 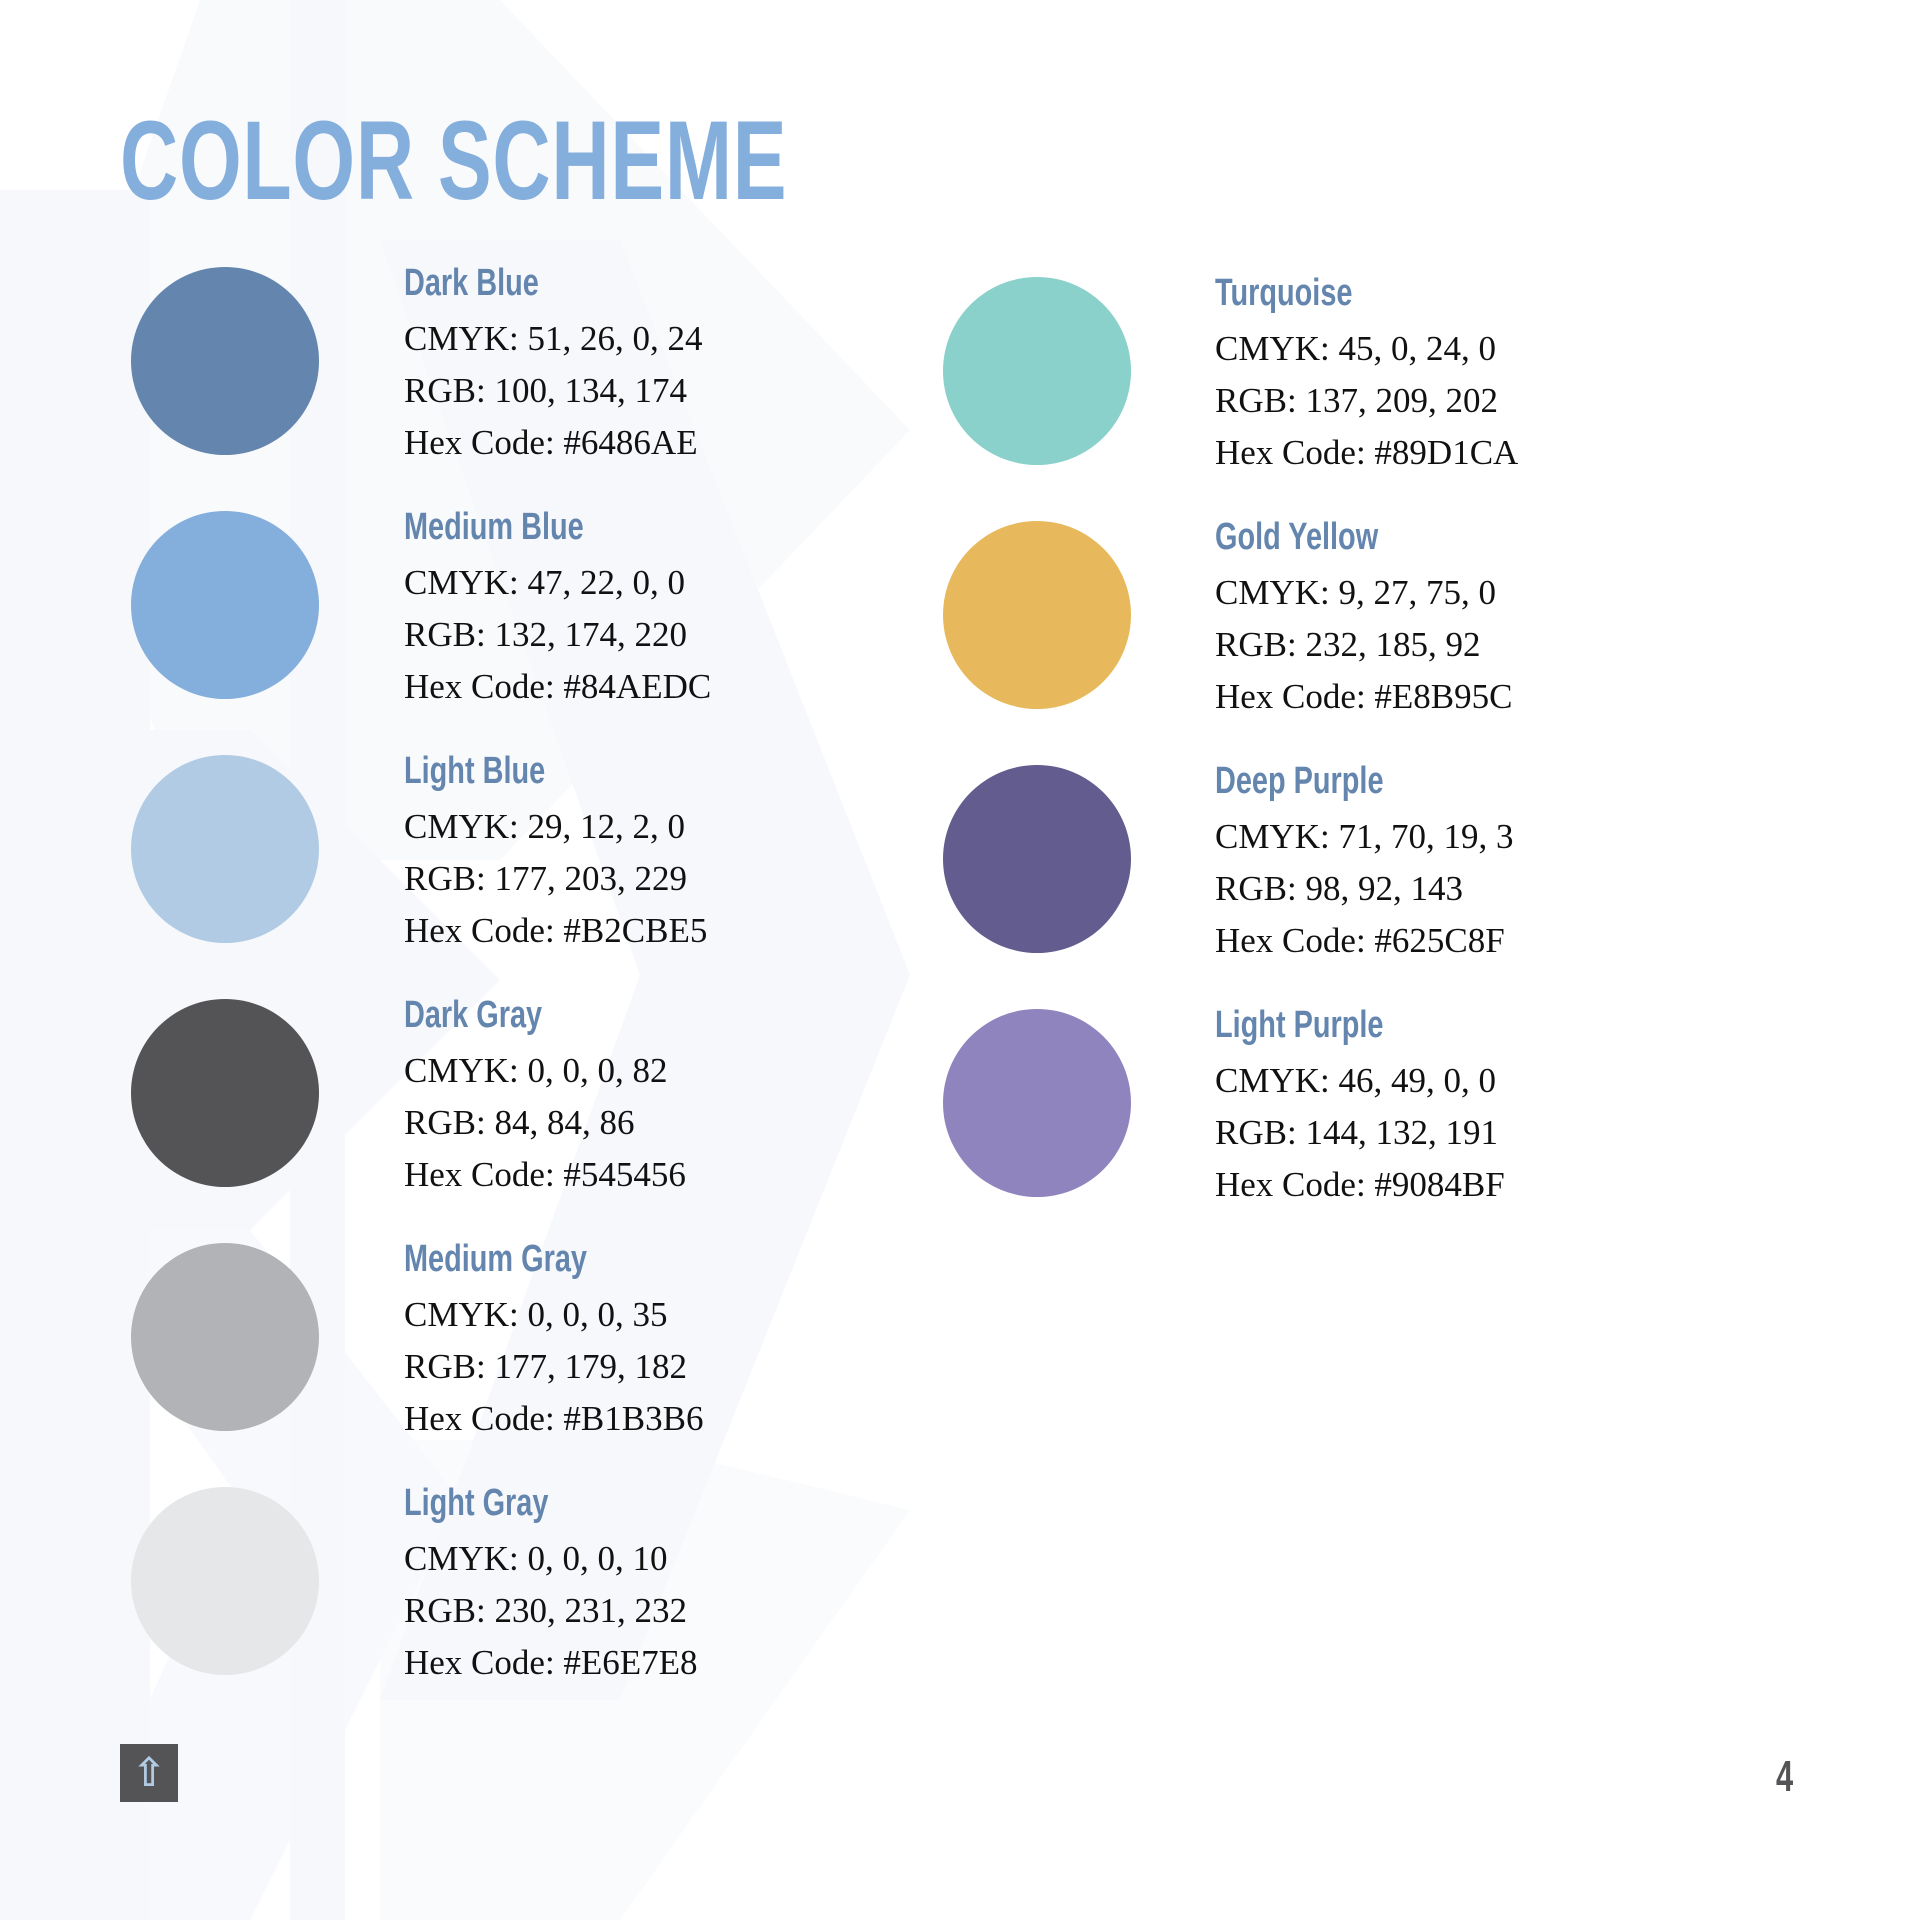 What do you see at coordinates (1348, 644) in the screenshot?
I see `rgb-value: RGB: 232, 185, 92` at bounding box center [1348, 644].